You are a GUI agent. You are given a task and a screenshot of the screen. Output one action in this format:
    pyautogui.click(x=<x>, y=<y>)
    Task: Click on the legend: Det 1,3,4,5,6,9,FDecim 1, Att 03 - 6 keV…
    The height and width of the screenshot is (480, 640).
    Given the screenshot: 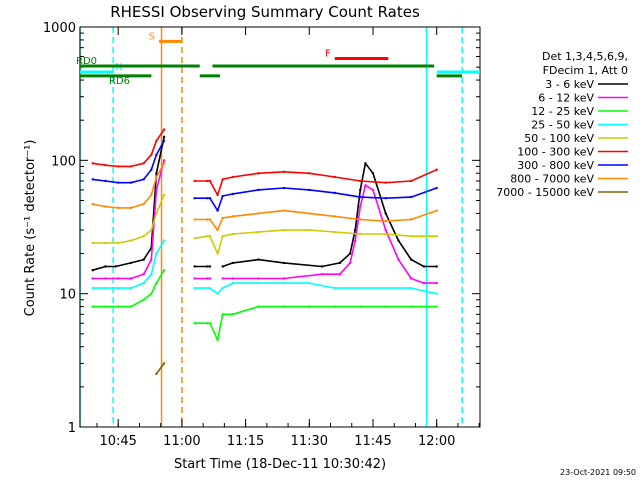 What is the action you would take?
    pyautogui.click(x=562, y=124)
    